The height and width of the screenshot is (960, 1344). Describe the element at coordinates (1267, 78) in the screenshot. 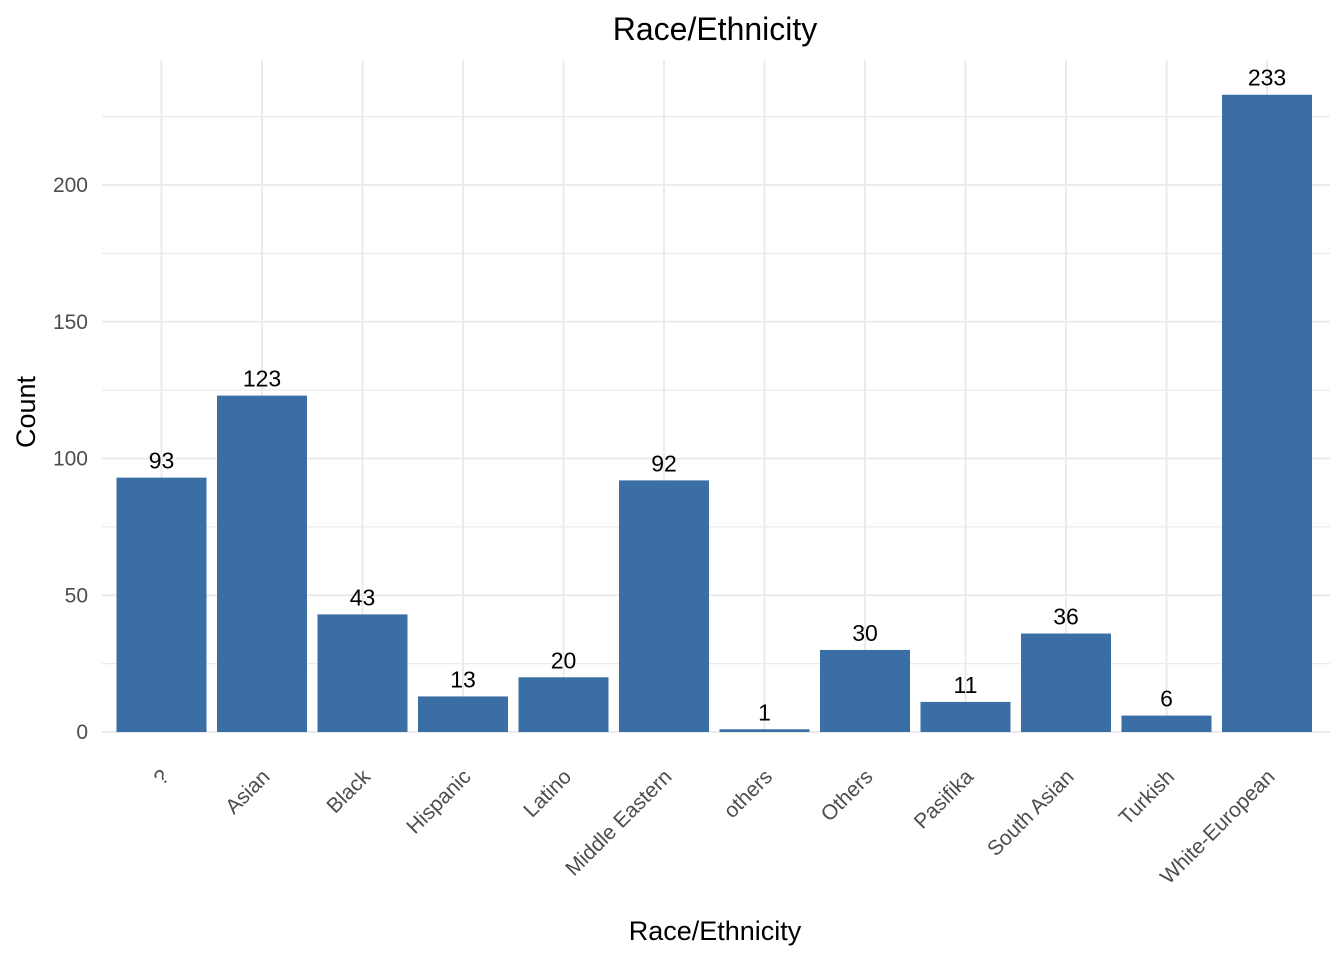

I see `data-label: 233` at that location.